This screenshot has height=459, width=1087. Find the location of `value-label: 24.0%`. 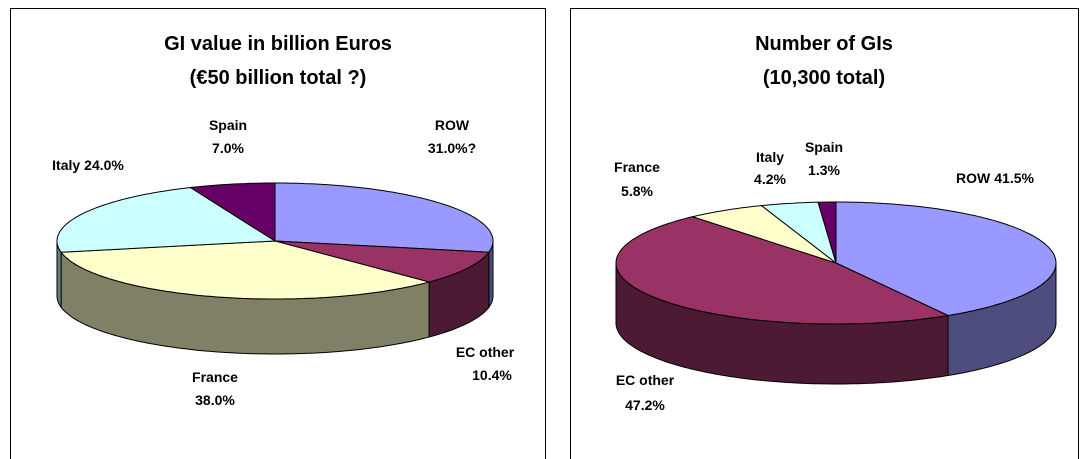

value-label: 24.0% is located at coordinates (104, 165).